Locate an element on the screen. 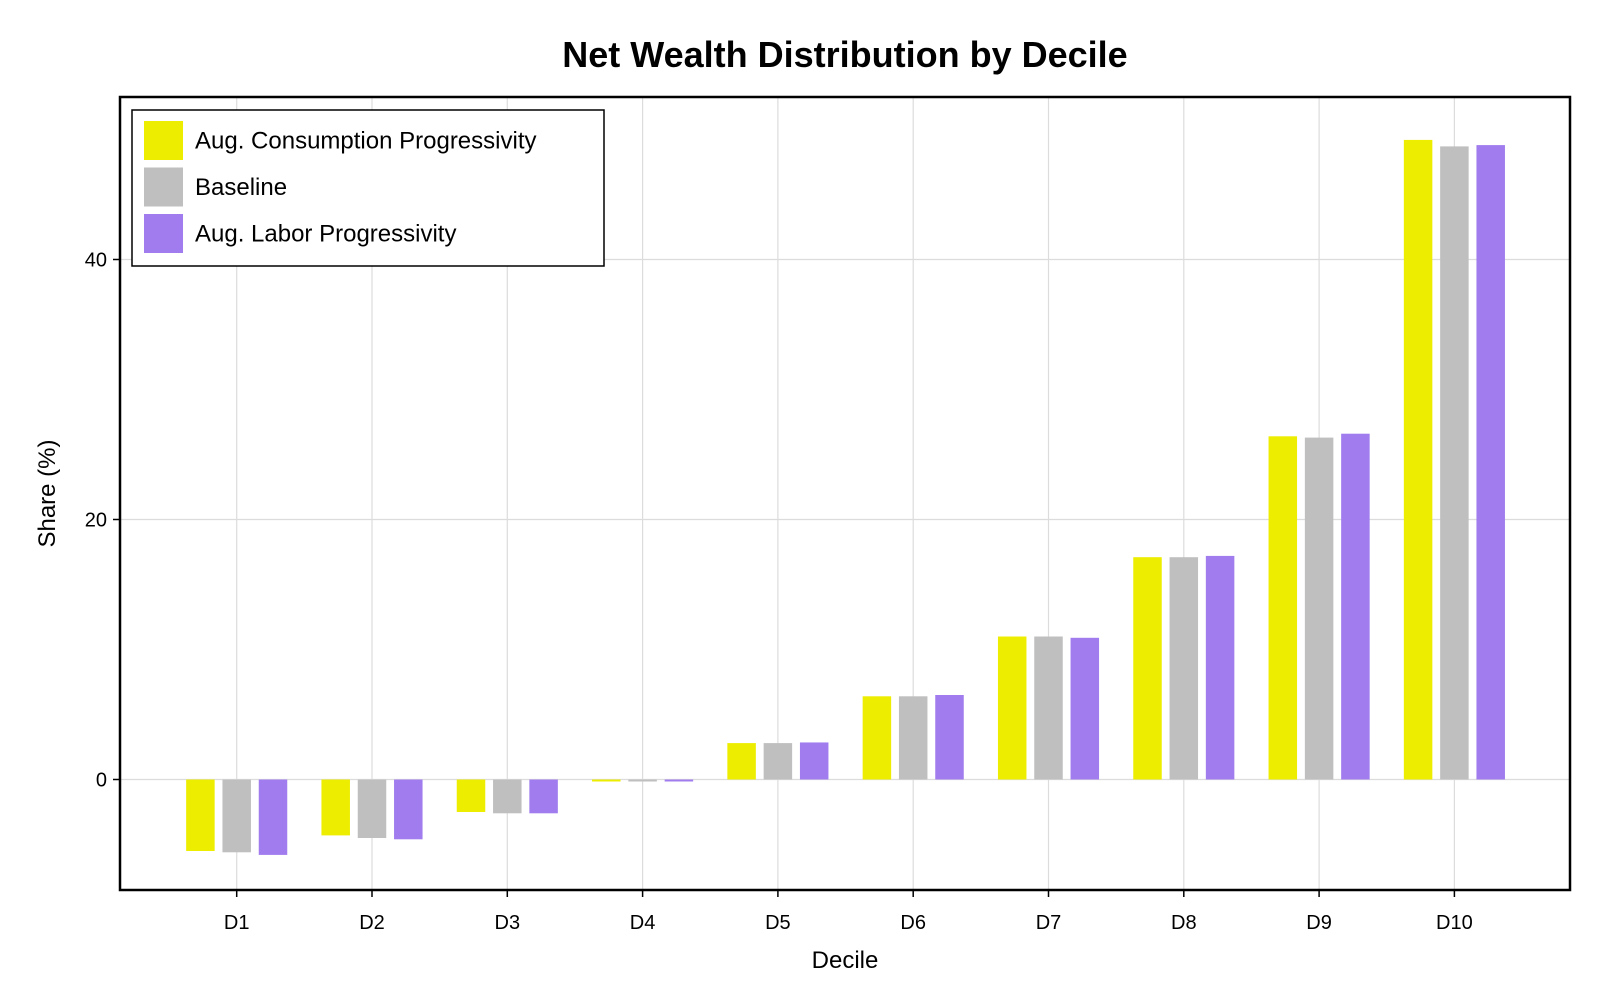 Image resolution: width=1600 pixels, height=1000 pixels. legend-label: Aug. Labor Progressivity is located at coordinates (325, 234).